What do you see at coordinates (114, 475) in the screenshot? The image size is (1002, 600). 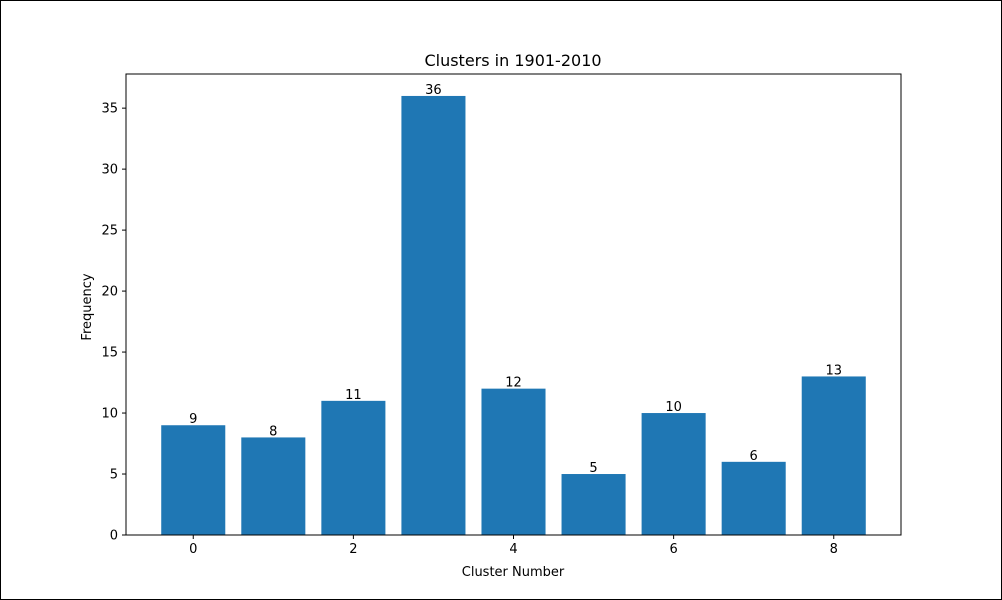 I see `y-tick-label-5: 5` at bounding box center [114, 475].